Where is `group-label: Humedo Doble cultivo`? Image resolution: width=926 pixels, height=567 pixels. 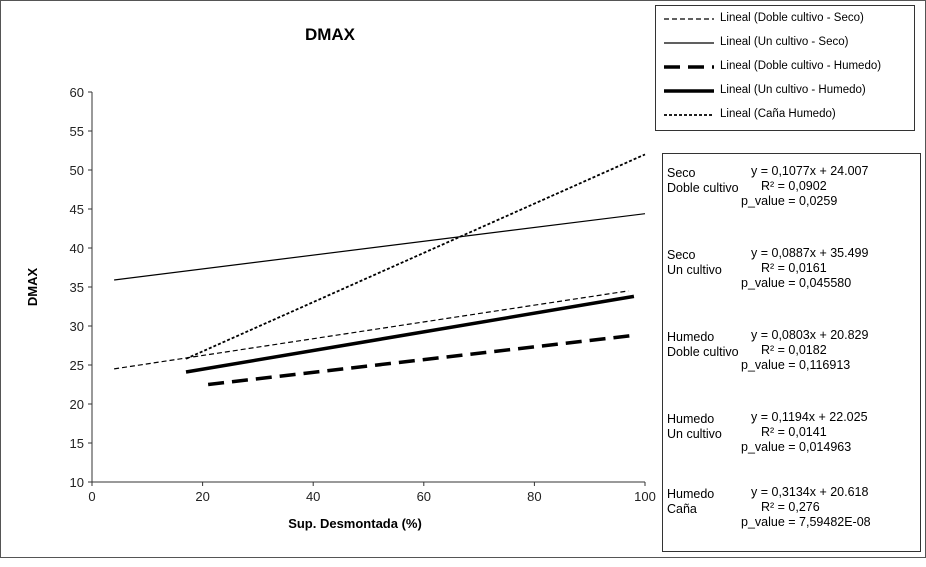 group-label: Humedo Doble cultivo is located at coordinates (703, 345).